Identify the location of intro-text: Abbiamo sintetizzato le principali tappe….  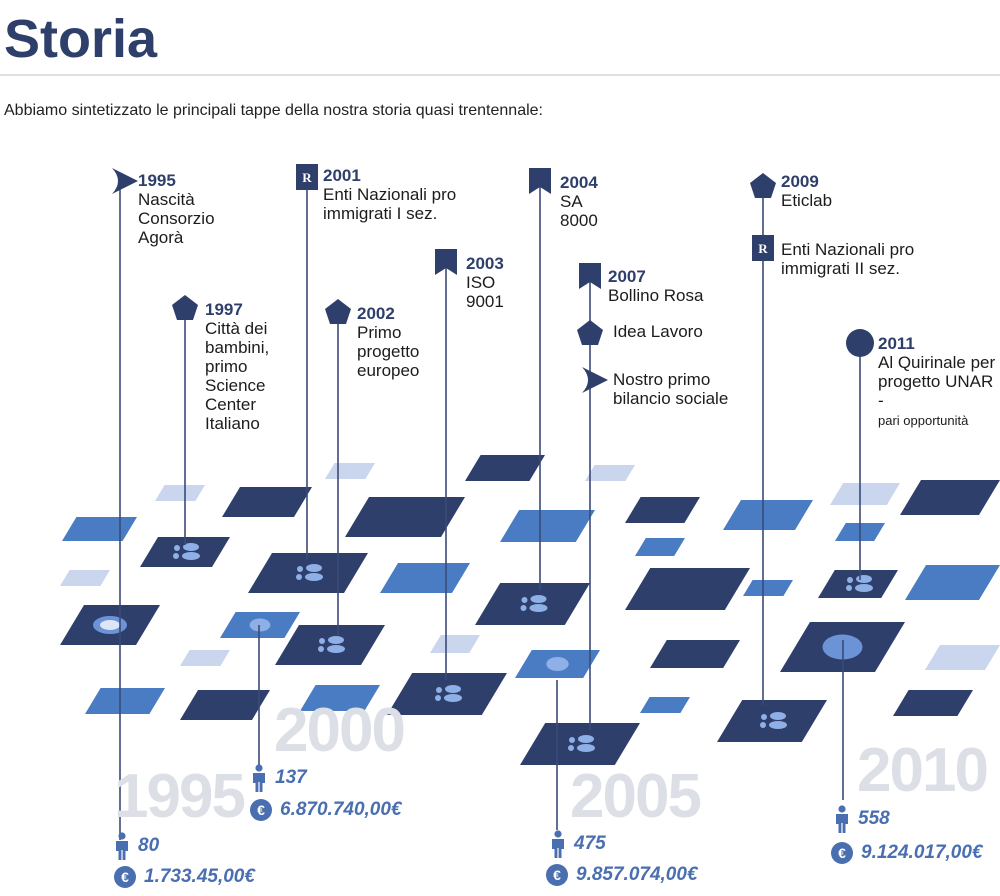
(273, 110).